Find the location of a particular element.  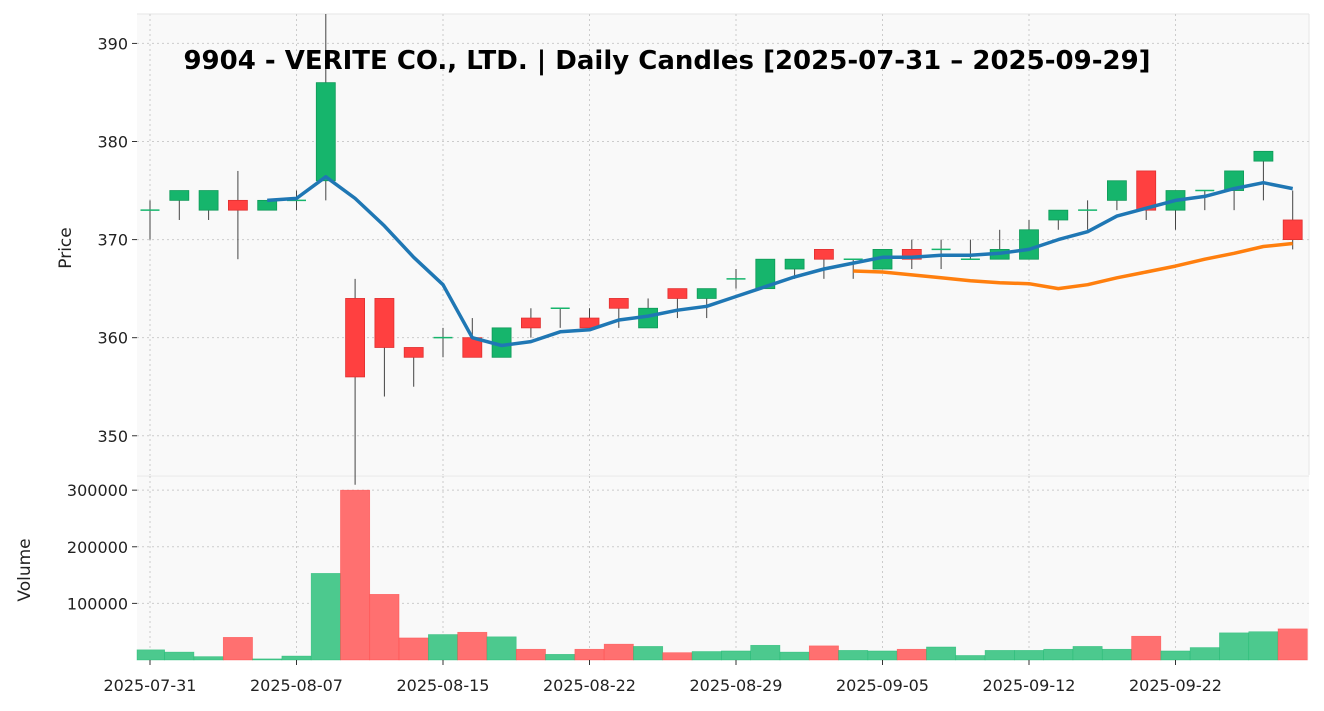

price-axis-ticks: 350 360 370 380 390 is located at coordinates (117, 240).